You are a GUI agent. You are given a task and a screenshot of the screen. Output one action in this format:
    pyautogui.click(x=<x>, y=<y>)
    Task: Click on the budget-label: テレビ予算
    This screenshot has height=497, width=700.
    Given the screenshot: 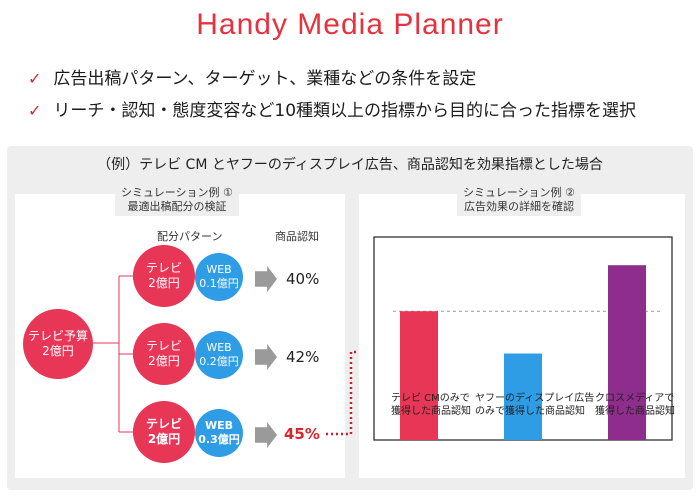 What is the action you would take?
    pyautogui.click(x=57, y=336)
    